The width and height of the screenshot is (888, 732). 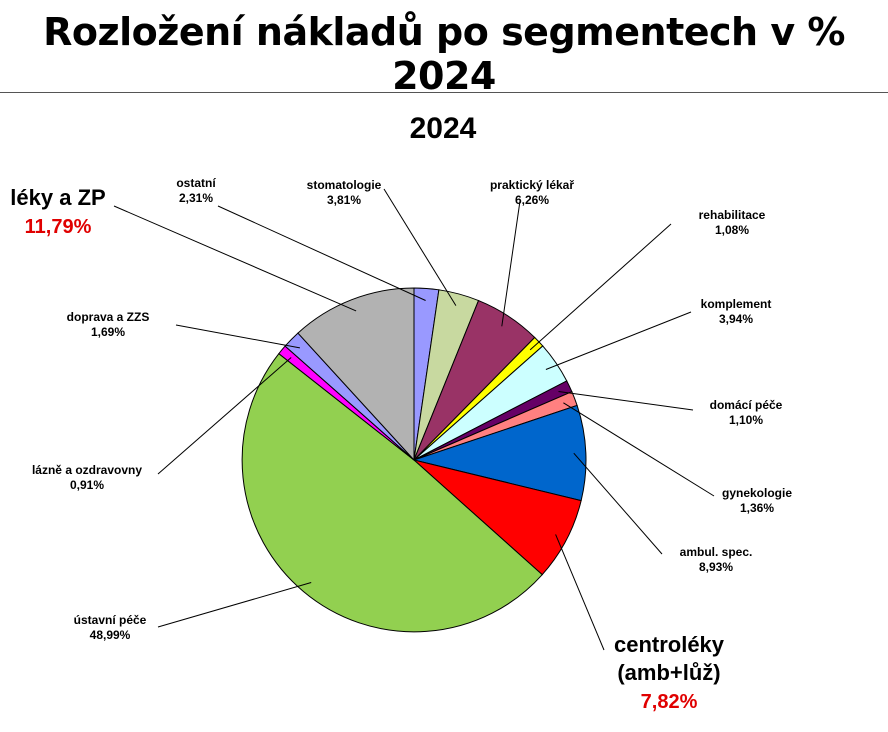 I want to click on slice-label-3: praktický lékař, so click(x=532, y=185).